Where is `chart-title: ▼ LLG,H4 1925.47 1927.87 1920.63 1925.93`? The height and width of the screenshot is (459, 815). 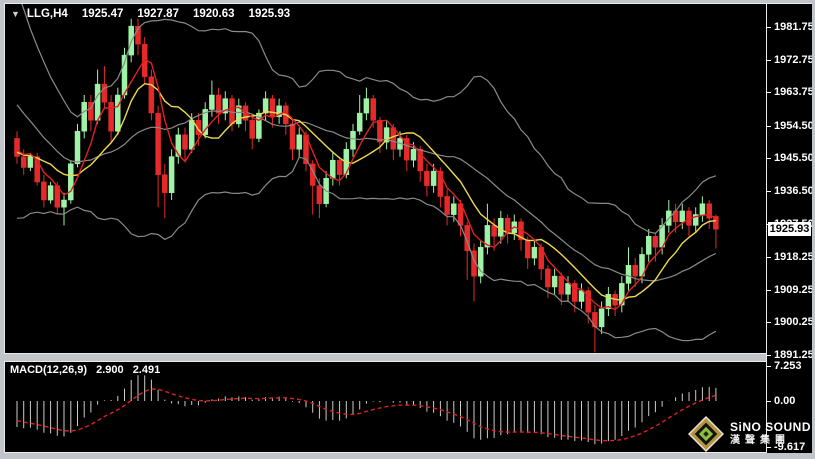
chart-title: ▼ LLG,H4 1925.47 1927.87 1920.63 1925.93 is located at coordinates (150, 14).